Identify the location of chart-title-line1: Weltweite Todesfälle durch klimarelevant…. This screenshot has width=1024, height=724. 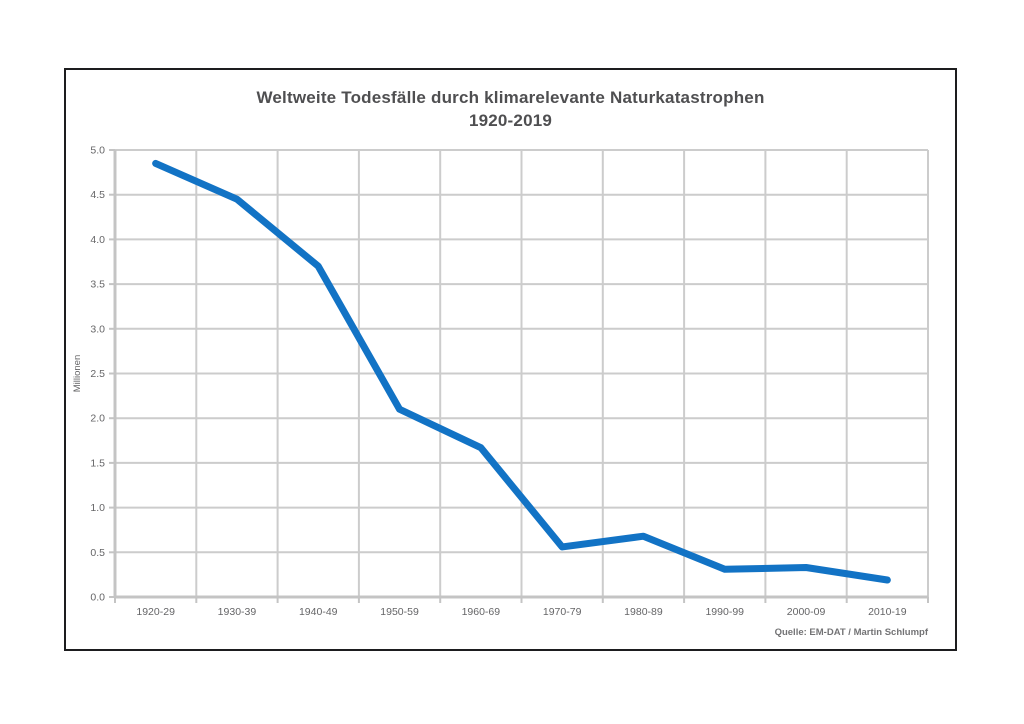
(510, 97).